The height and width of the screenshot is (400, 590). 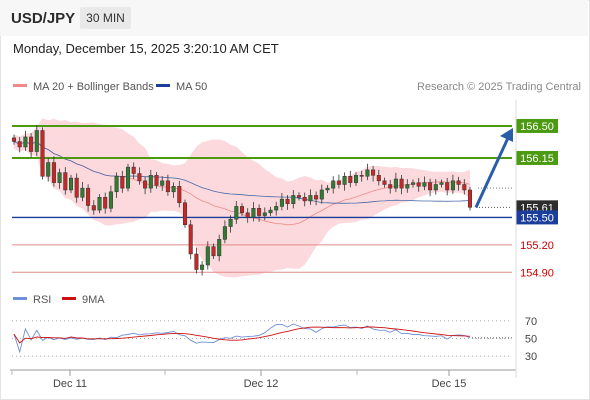 What do you see at coordinates (20, 85) in the screenshot?
I see `ma20-legend-swatch` at bounding box center [20, 85].